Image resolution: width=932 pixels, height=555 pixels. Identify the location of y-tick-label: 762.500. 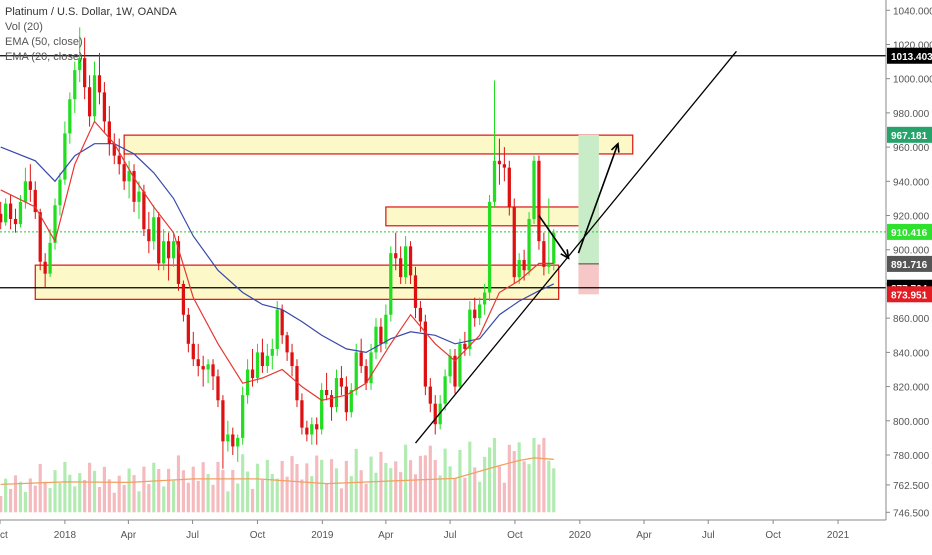
(911, 486).